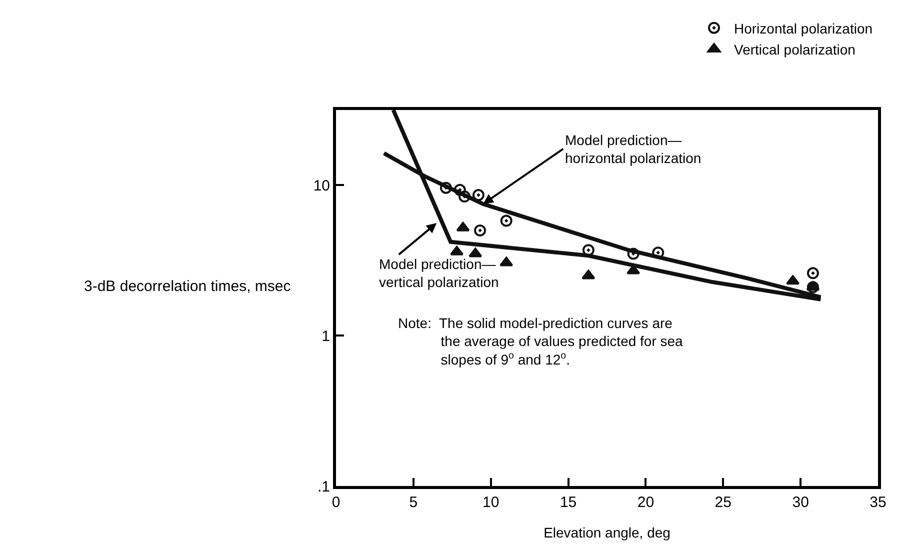 This screenshot has height=554, width=901. I want to click on y-axis-title: 3-dB decorrelation times, msec, so click(188, 286).